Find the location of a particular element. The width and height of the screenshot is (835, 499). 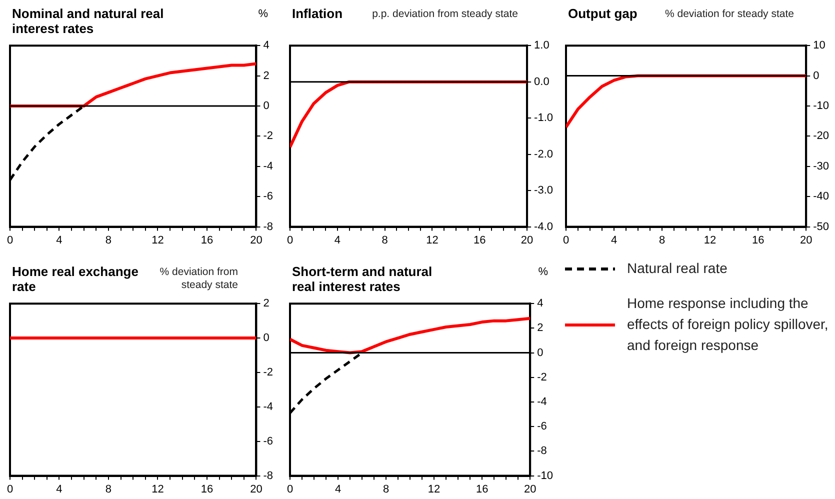

chart-title: Home real exchange rate is located at coordinates (76, 279).